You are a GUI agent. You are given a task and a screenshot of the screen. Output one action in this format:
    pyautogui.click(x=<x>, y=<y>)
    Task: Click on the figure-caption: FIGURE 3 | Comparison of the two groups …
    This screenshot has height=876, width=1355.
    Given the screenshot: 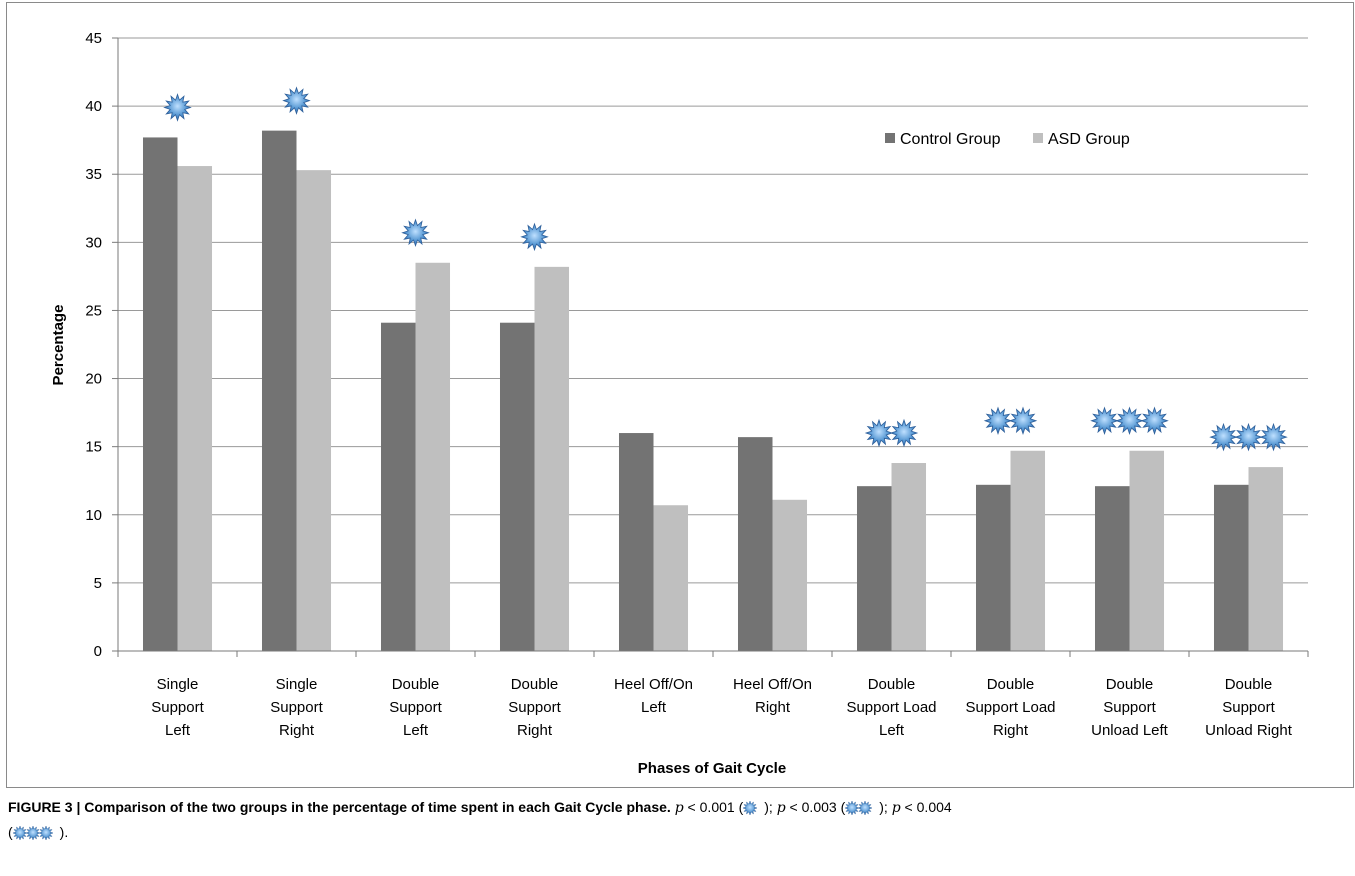 What is the action you would take?
    pyautogui.click(x=678, y=821)
    